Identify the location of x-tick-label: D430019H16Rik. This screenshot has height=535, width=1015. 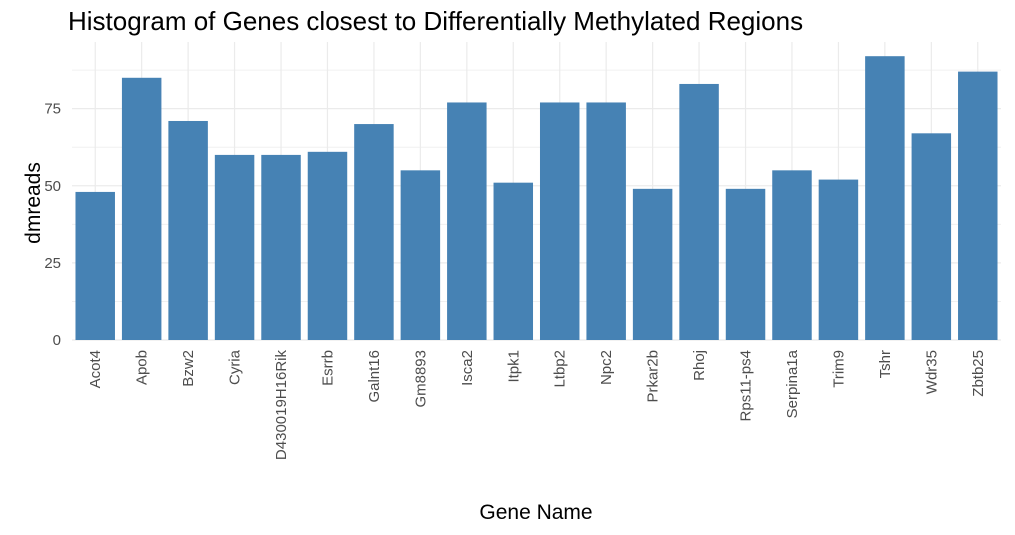
(281, 405).